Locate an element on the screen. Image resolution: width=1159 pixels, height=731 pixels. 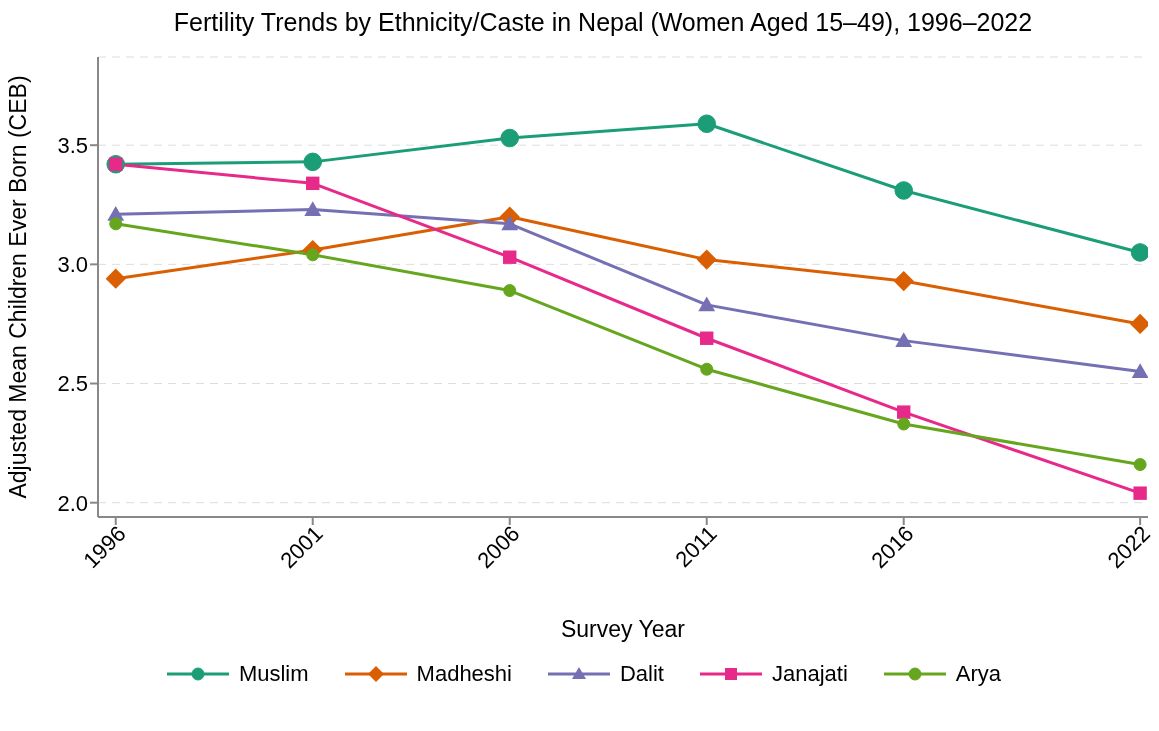
y-tick-label: 3.5 is located at coordinates (72, 145).